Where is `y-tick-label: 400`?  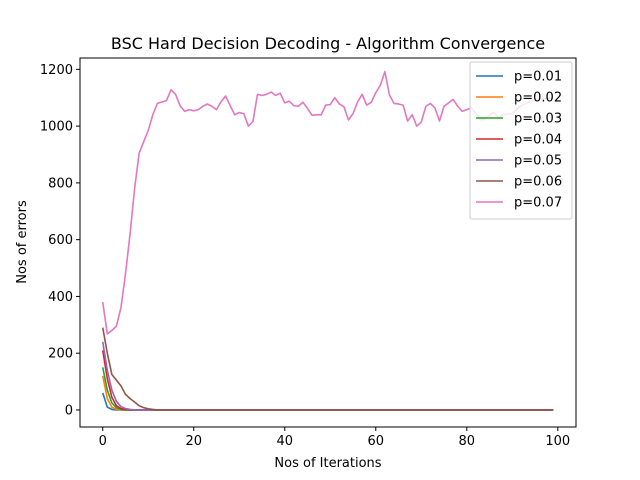
y-tick-label: 400 is located at coordinates (60, 297).